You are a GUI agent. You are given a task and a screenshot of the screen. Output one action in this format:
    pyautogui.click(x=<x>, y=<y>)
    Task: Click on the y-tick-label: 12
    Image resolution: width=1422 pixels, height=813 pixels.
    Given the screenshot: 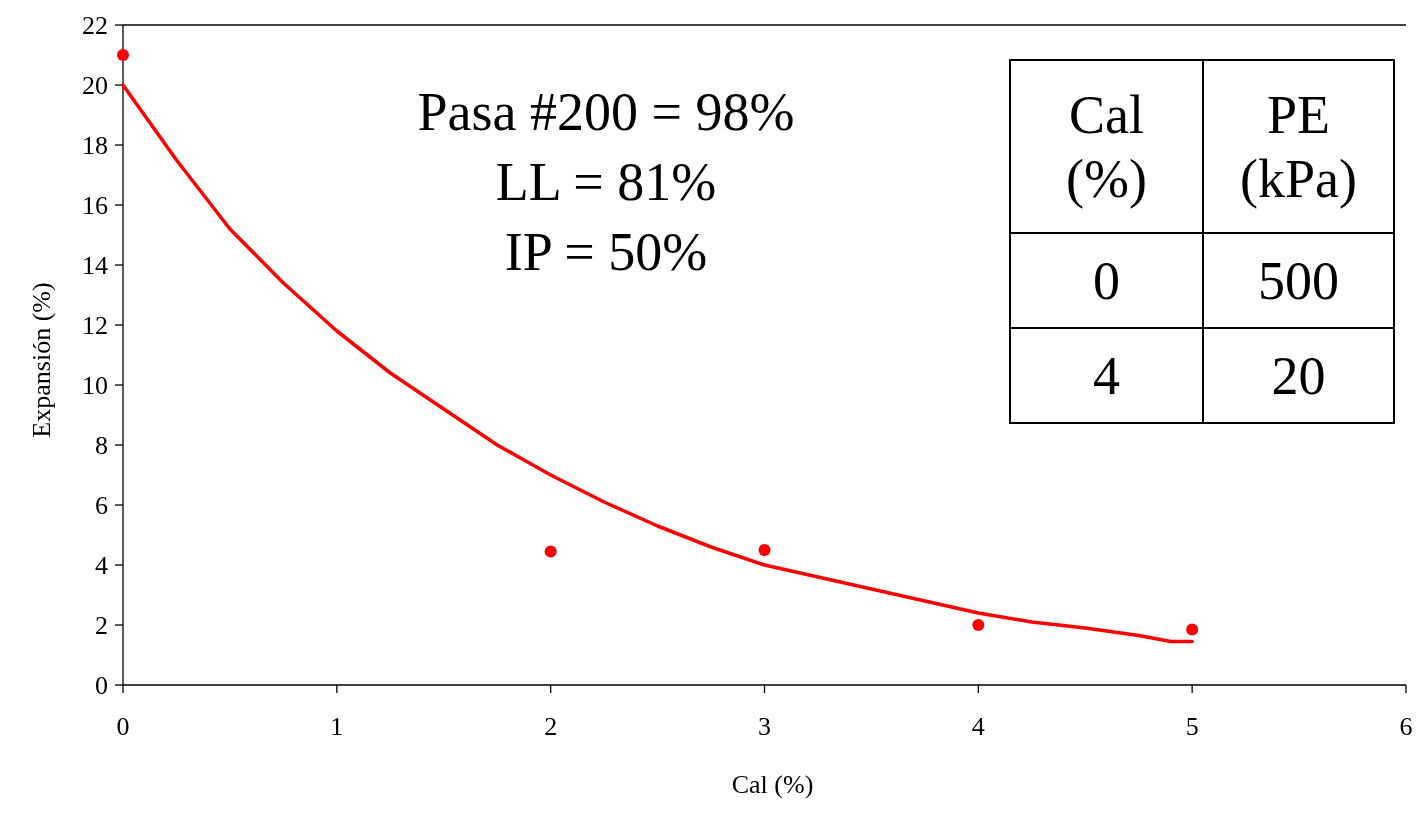 What is the action you would take?
    pyautogui.click(x=95, y=326)
    